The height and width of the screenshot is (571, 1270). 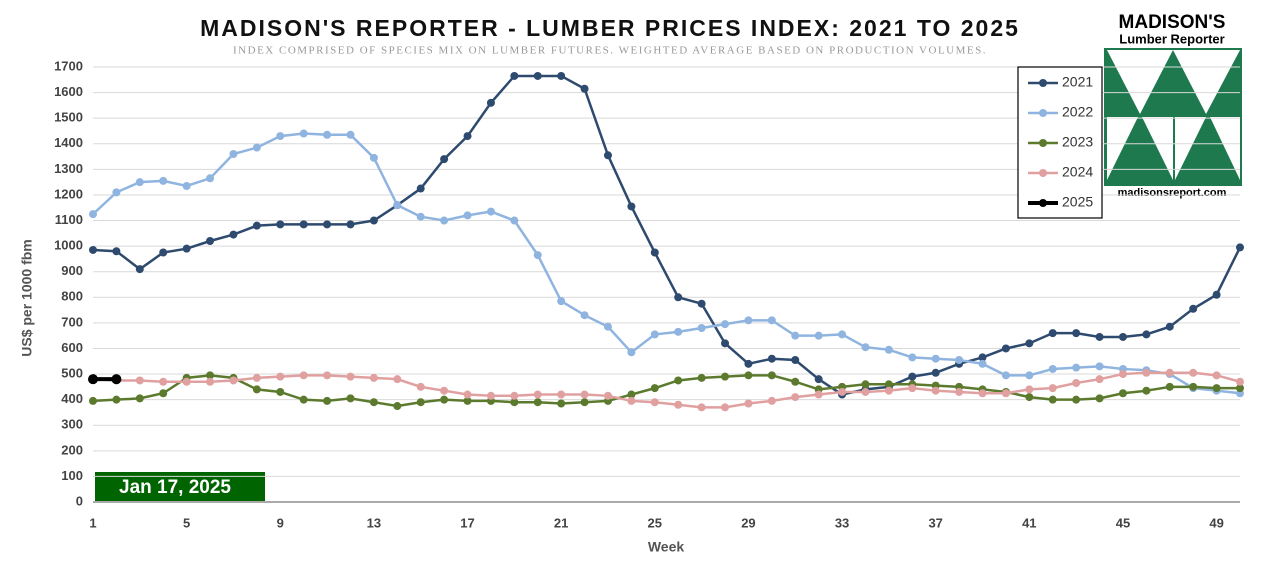 What do you see at coordinates (68, 193) in the screenshot?
I see `y-tick-label: 1200` at bounding box center [68, 193].